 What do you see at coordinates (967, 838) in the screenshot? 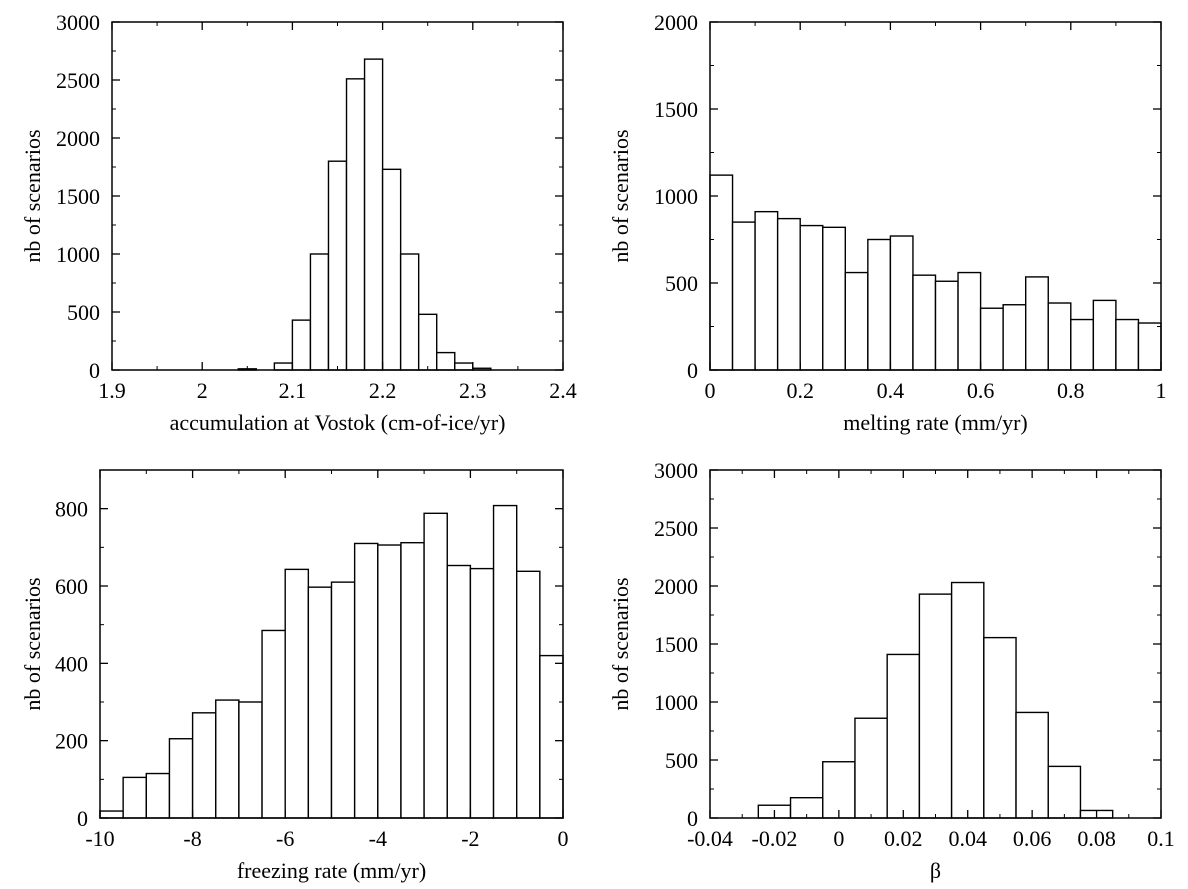
I see `x-tick-label: 0.04` at bounding box center [967, 838].